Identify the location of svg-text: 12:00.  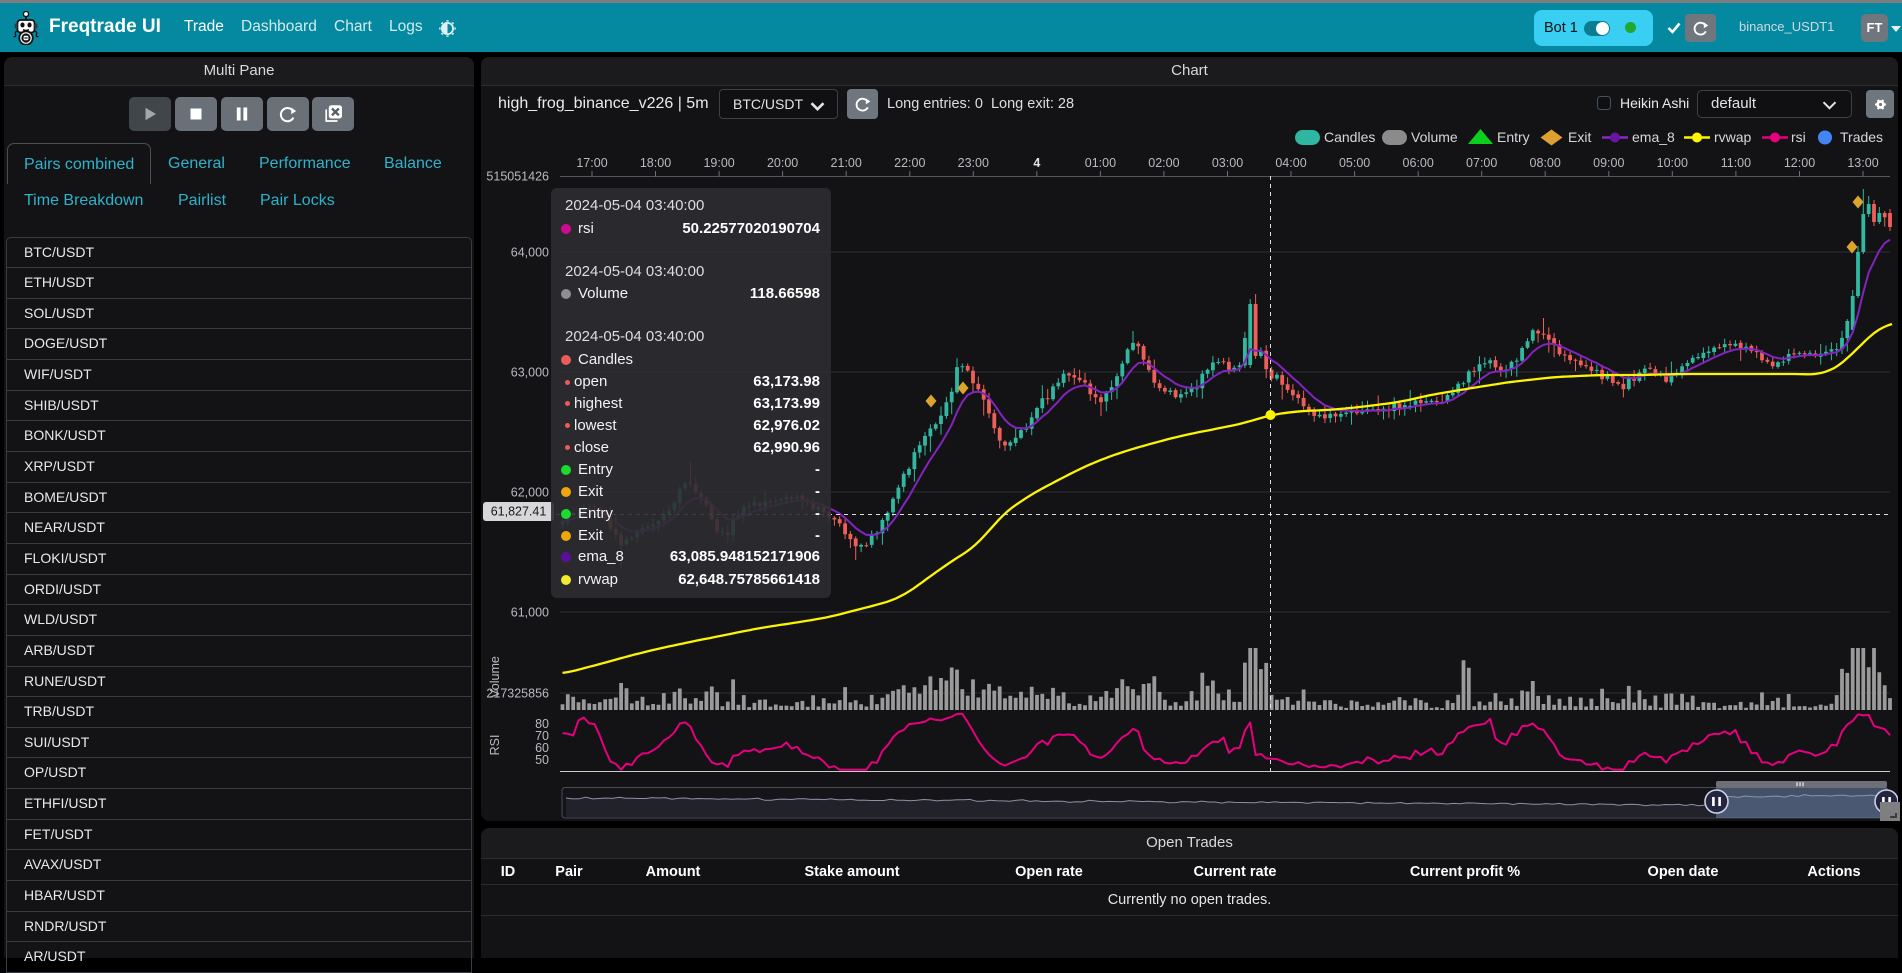
(1799, 163).